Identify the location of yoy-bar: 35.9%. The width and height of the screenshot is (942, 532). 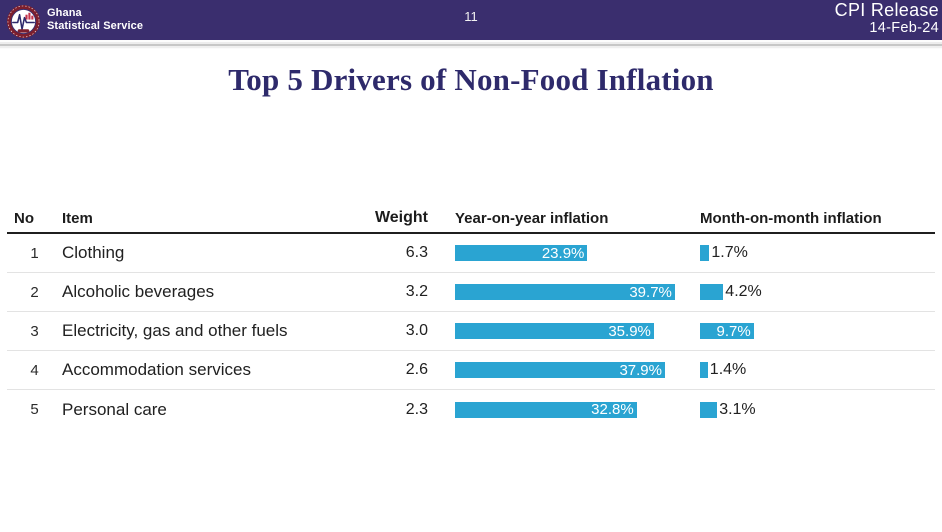
(554, 331).